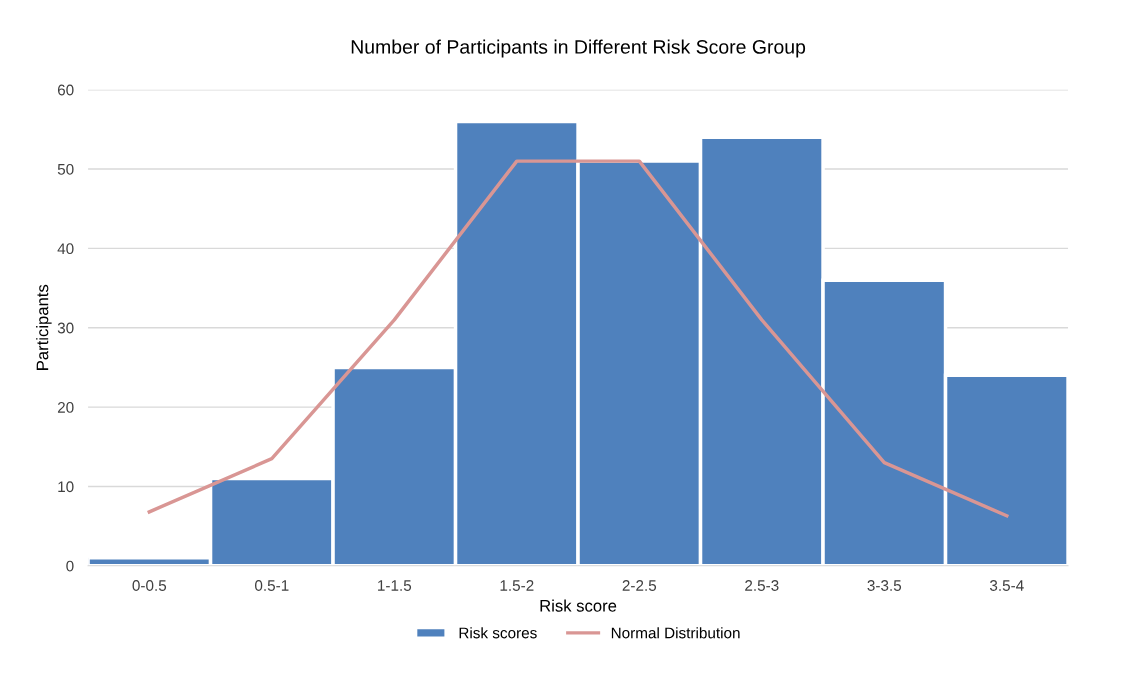  Describe the element at coordinates (517, 585) in the screenshot. I see `x-tick-label: 1.5-2` at that location.